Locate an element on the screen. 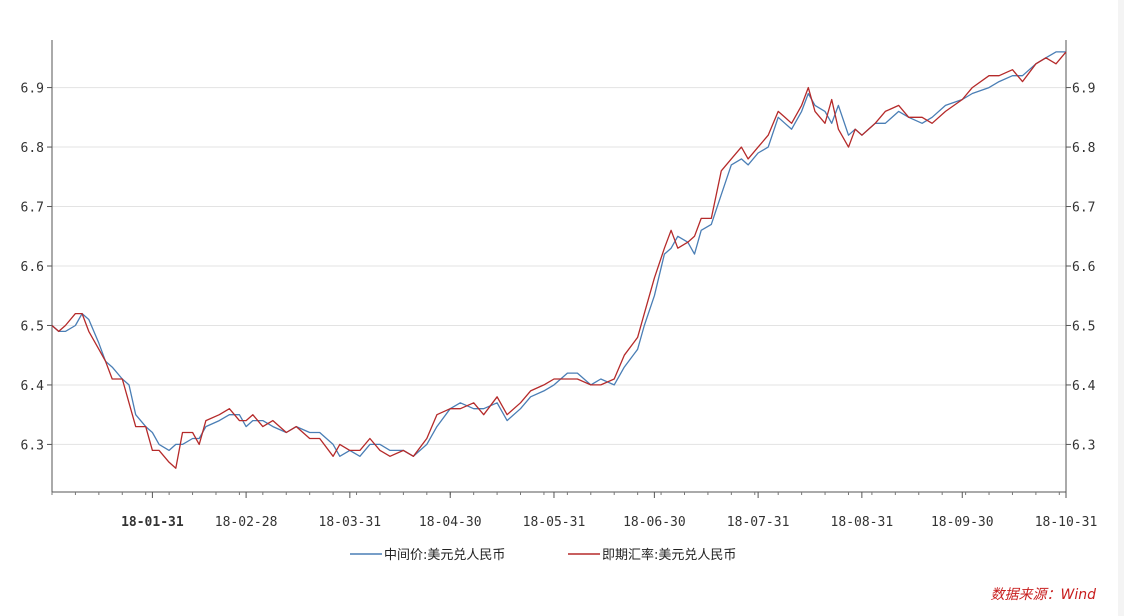 The image size is (1124, 616). x-tick-label-9: 18-10-31 is located at coordinates (1066, 522).